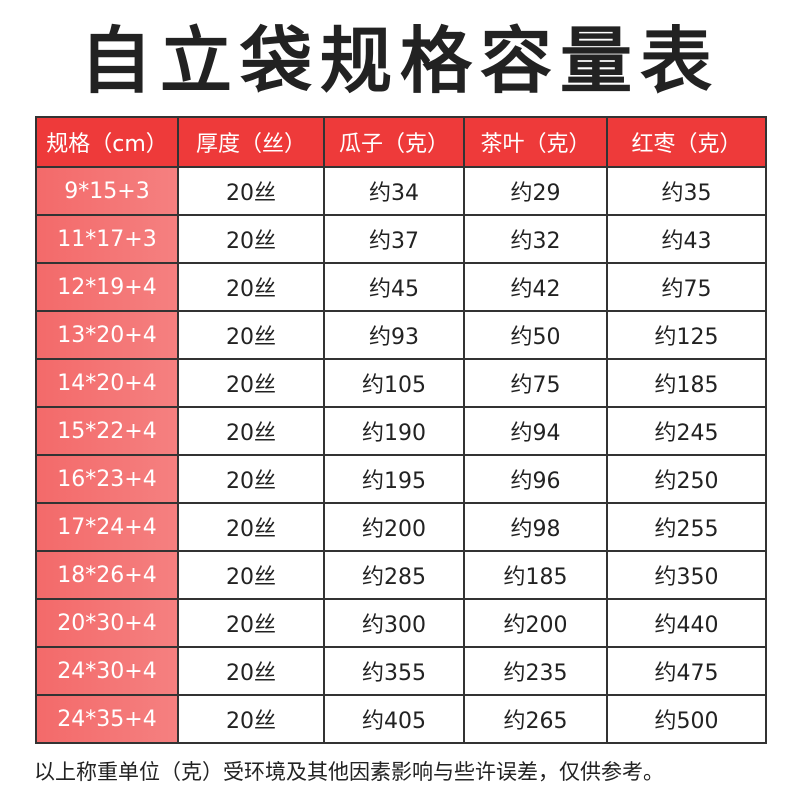 The image size is (800, 800). What do you see at coordinates (394, 719) in the screenshot?
I see `table-cell: 约405` at bounding box center [394, 719].